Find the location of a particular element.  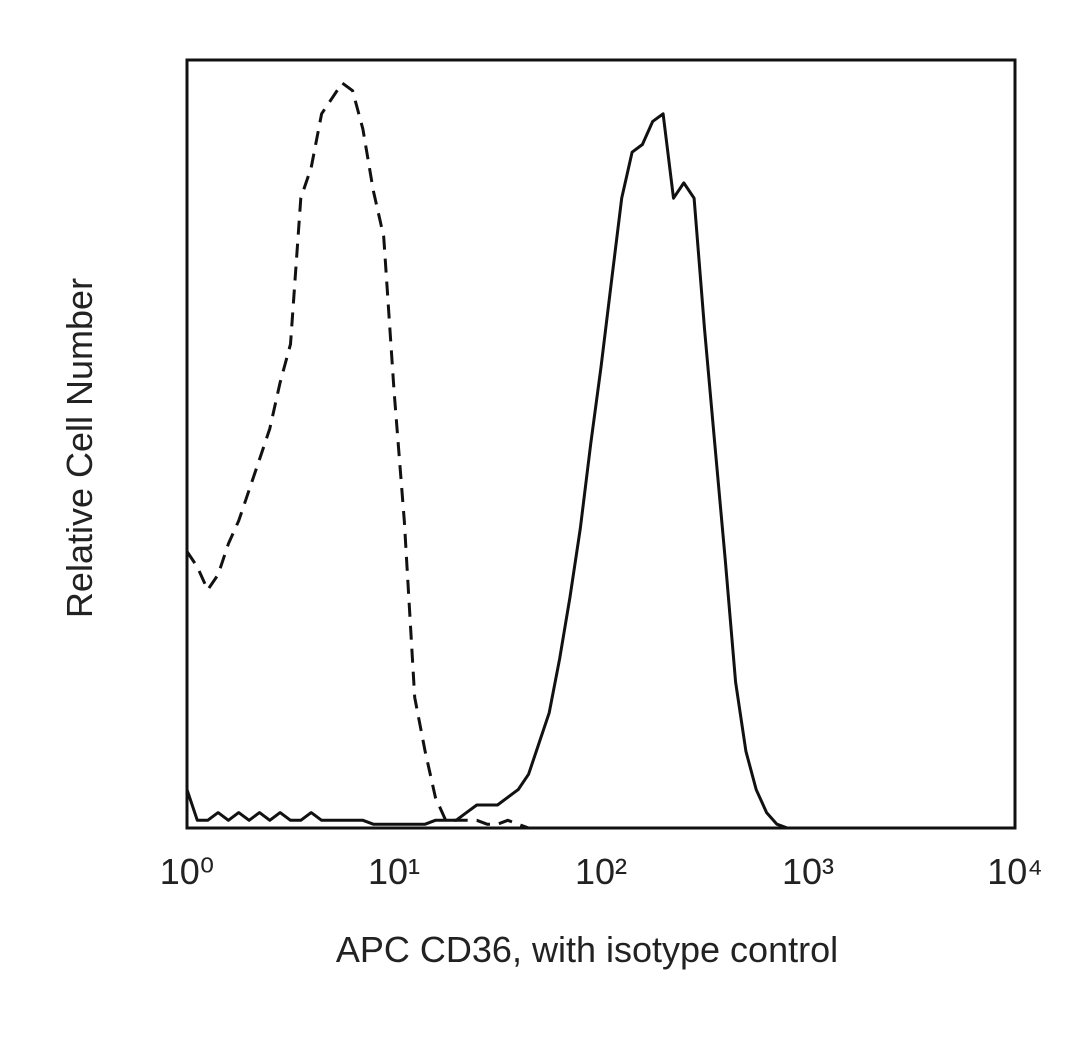

x-tick-label: 10⁰ is located at coordinates (187, 871).